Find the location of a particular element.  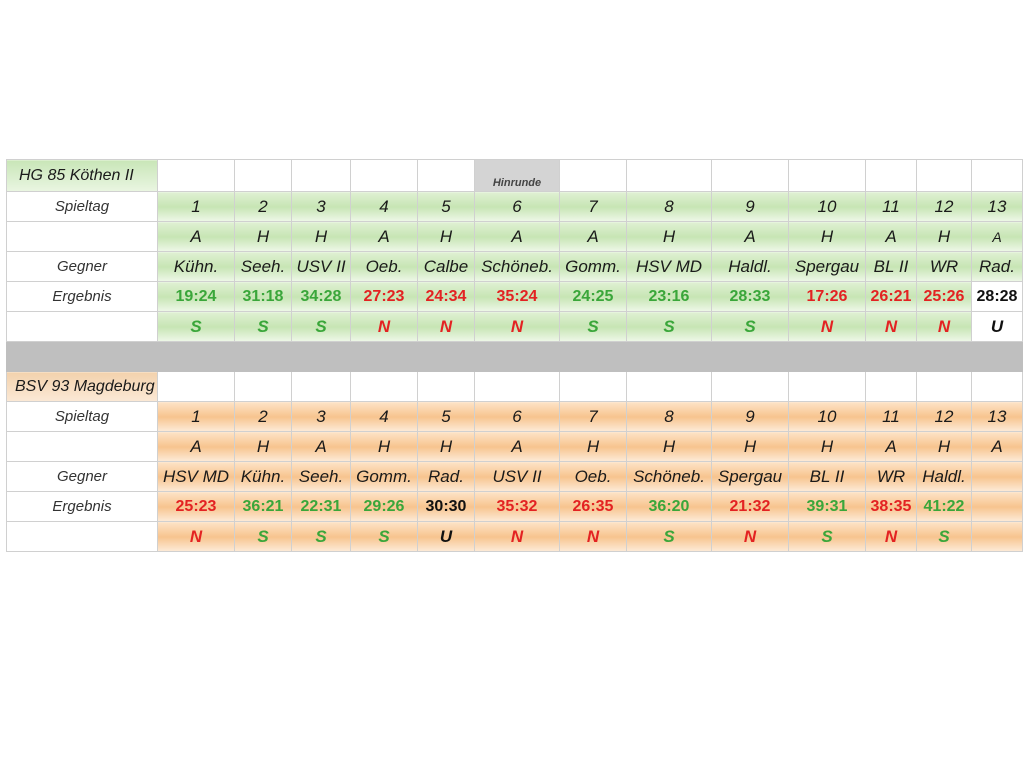

team2-ergebnis-cell: 26:35 is located at coordinates (593, 506).